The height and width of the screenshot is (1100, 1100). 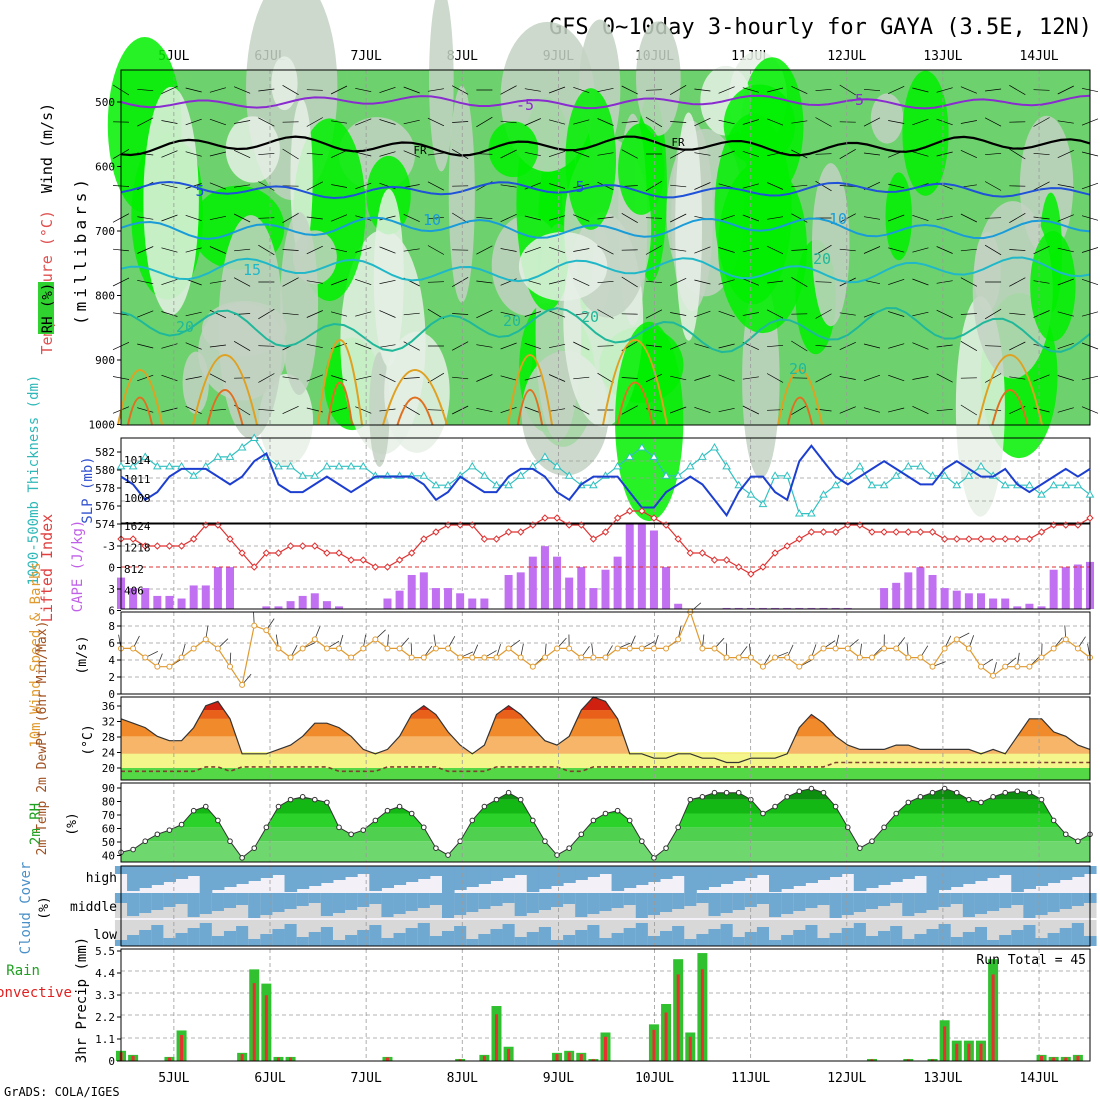 What do you see at coordinates (530, 407) in the screenshot?
I see `warm-isotherm` at bounding box center [530, 407].